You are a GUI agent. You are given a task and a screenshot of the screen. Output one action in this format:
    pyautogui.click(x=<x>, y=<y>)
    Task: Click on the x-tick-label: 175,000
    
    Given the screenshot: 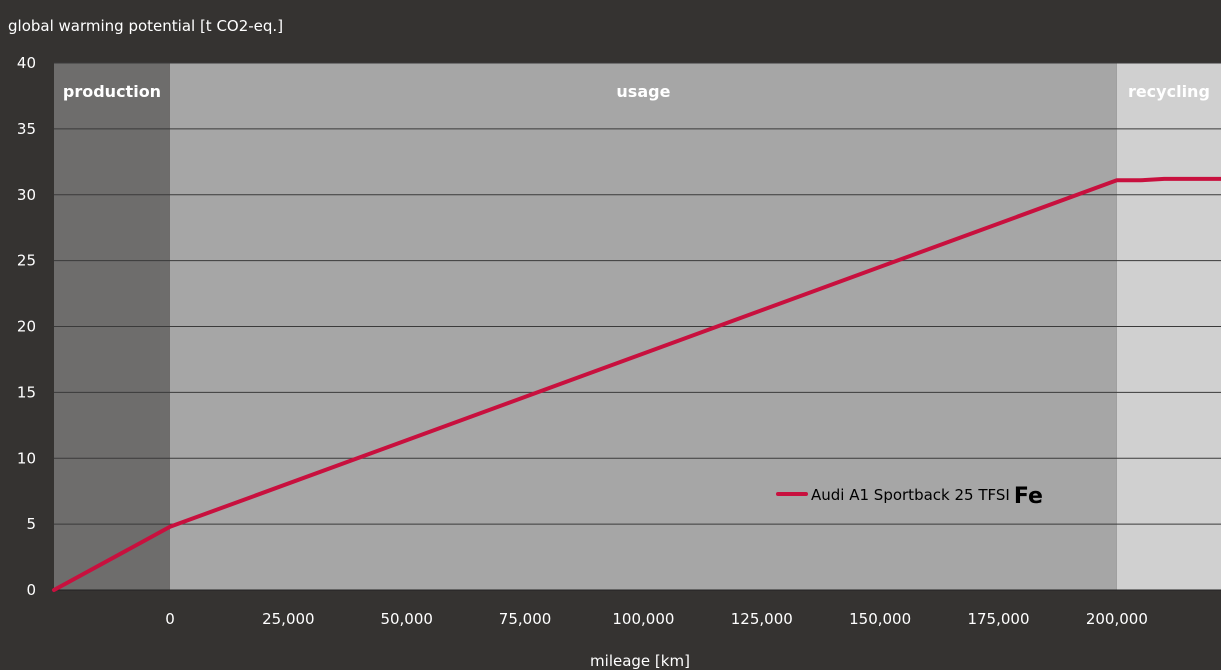 What is the action you would take?
    pyautogui.click(x=998, y=619)
    